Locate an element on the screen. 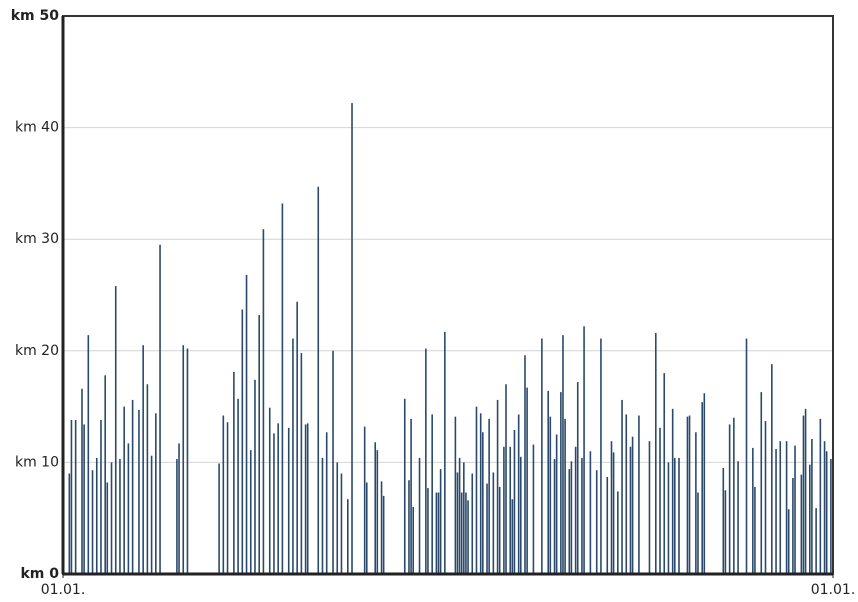  y-tick-label: km 50 is located at coordinates (35, 16).